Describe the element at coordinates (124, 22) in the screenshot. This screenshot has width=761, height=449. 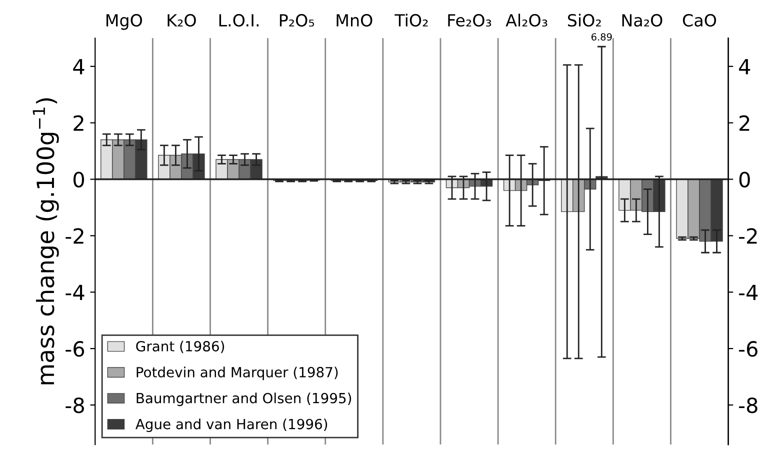
I see `x-tick-label: MgO` at that location.